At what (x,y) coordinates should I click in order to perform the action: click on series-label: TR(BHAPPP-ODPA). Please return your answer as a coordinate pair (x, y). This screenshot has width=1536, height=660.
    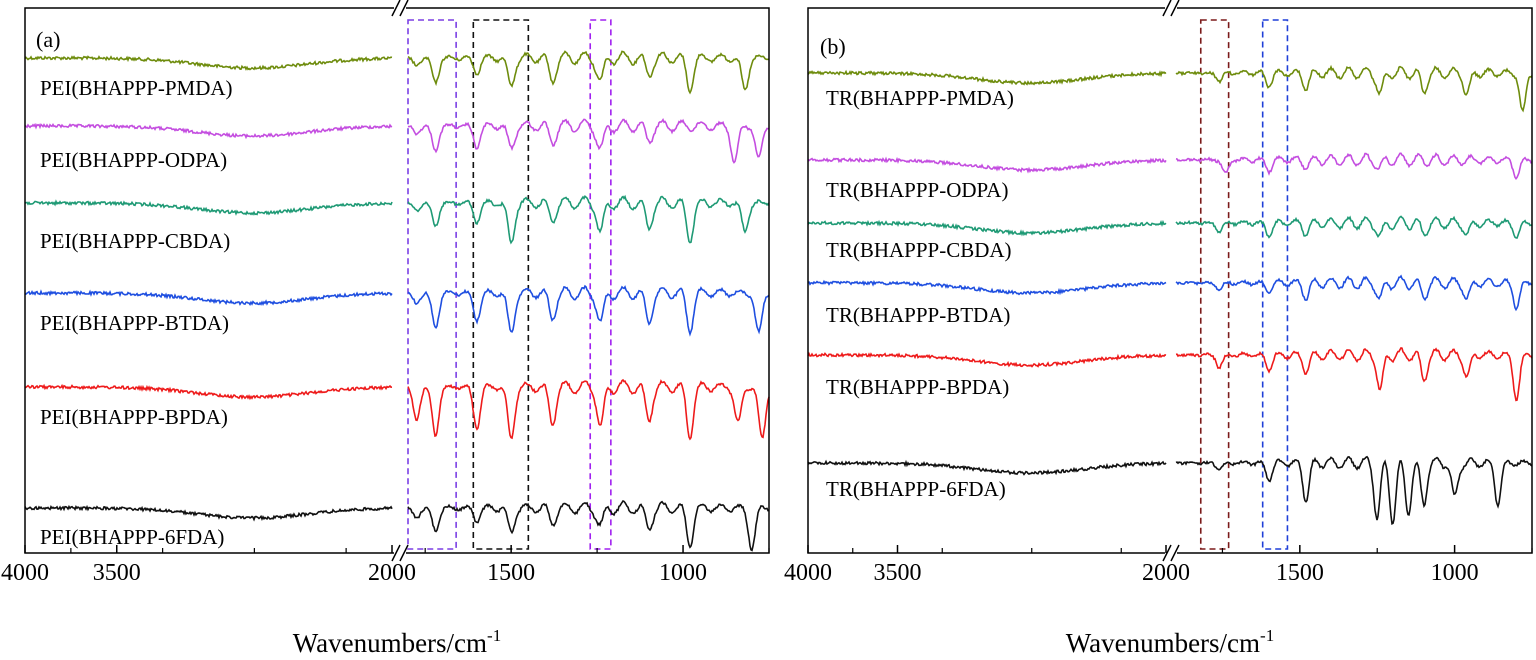
    Looking at the image, I should click on (917, 190).